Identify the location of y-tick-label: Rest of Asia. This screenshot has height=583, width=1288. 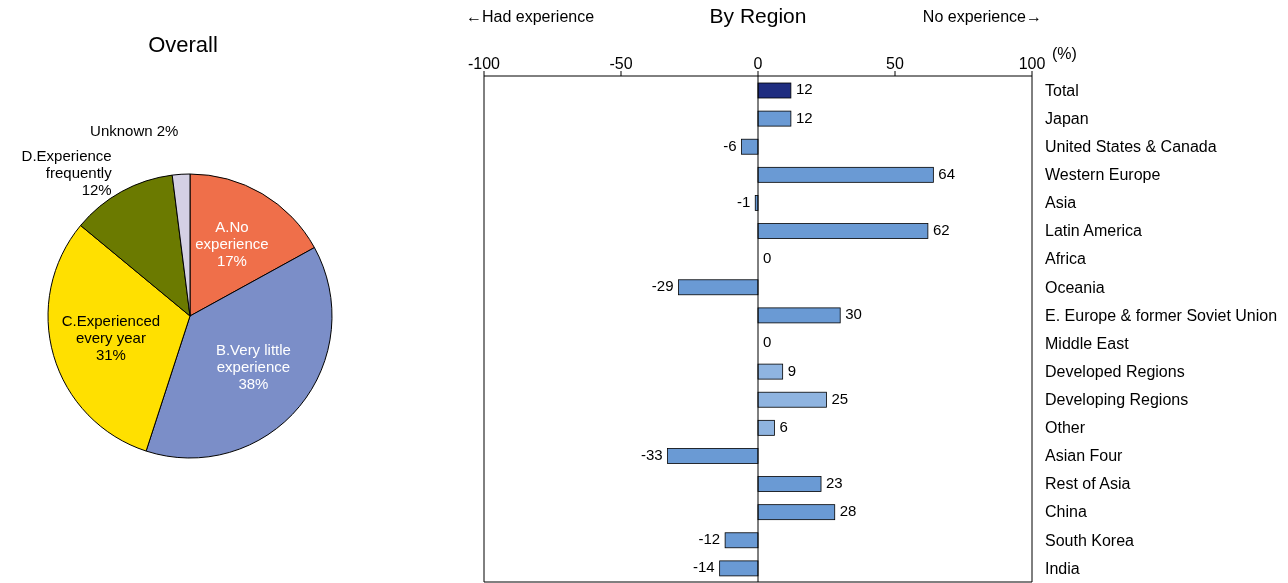
(1088, 484).